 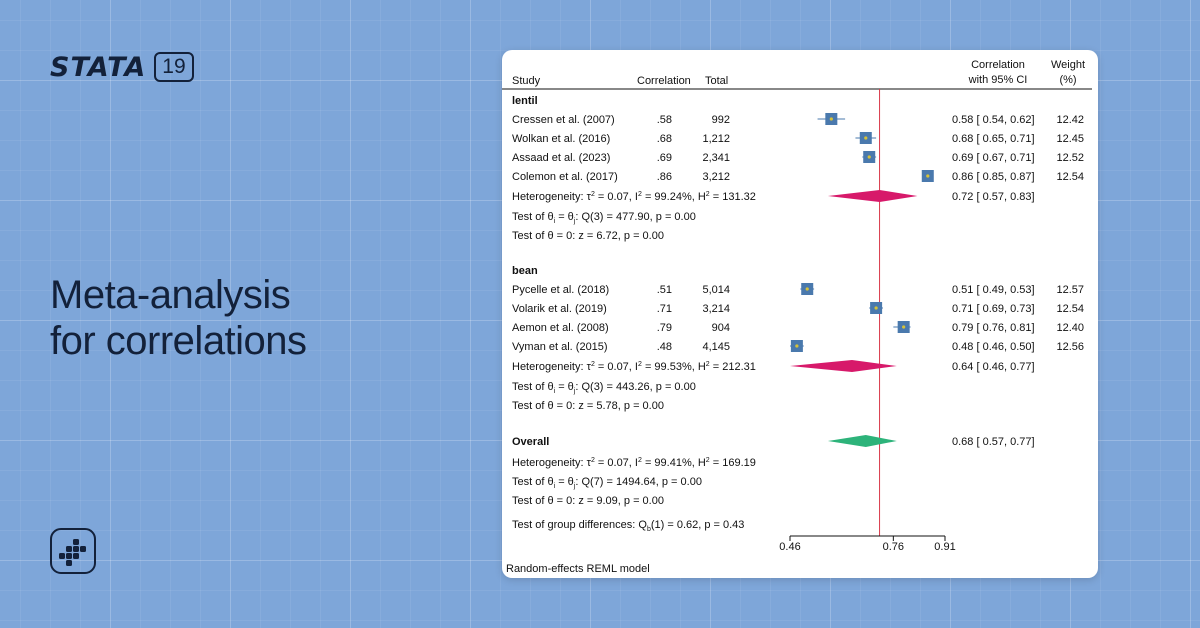 I want to click on study-total: 3,214, so click(x=716, y=309).